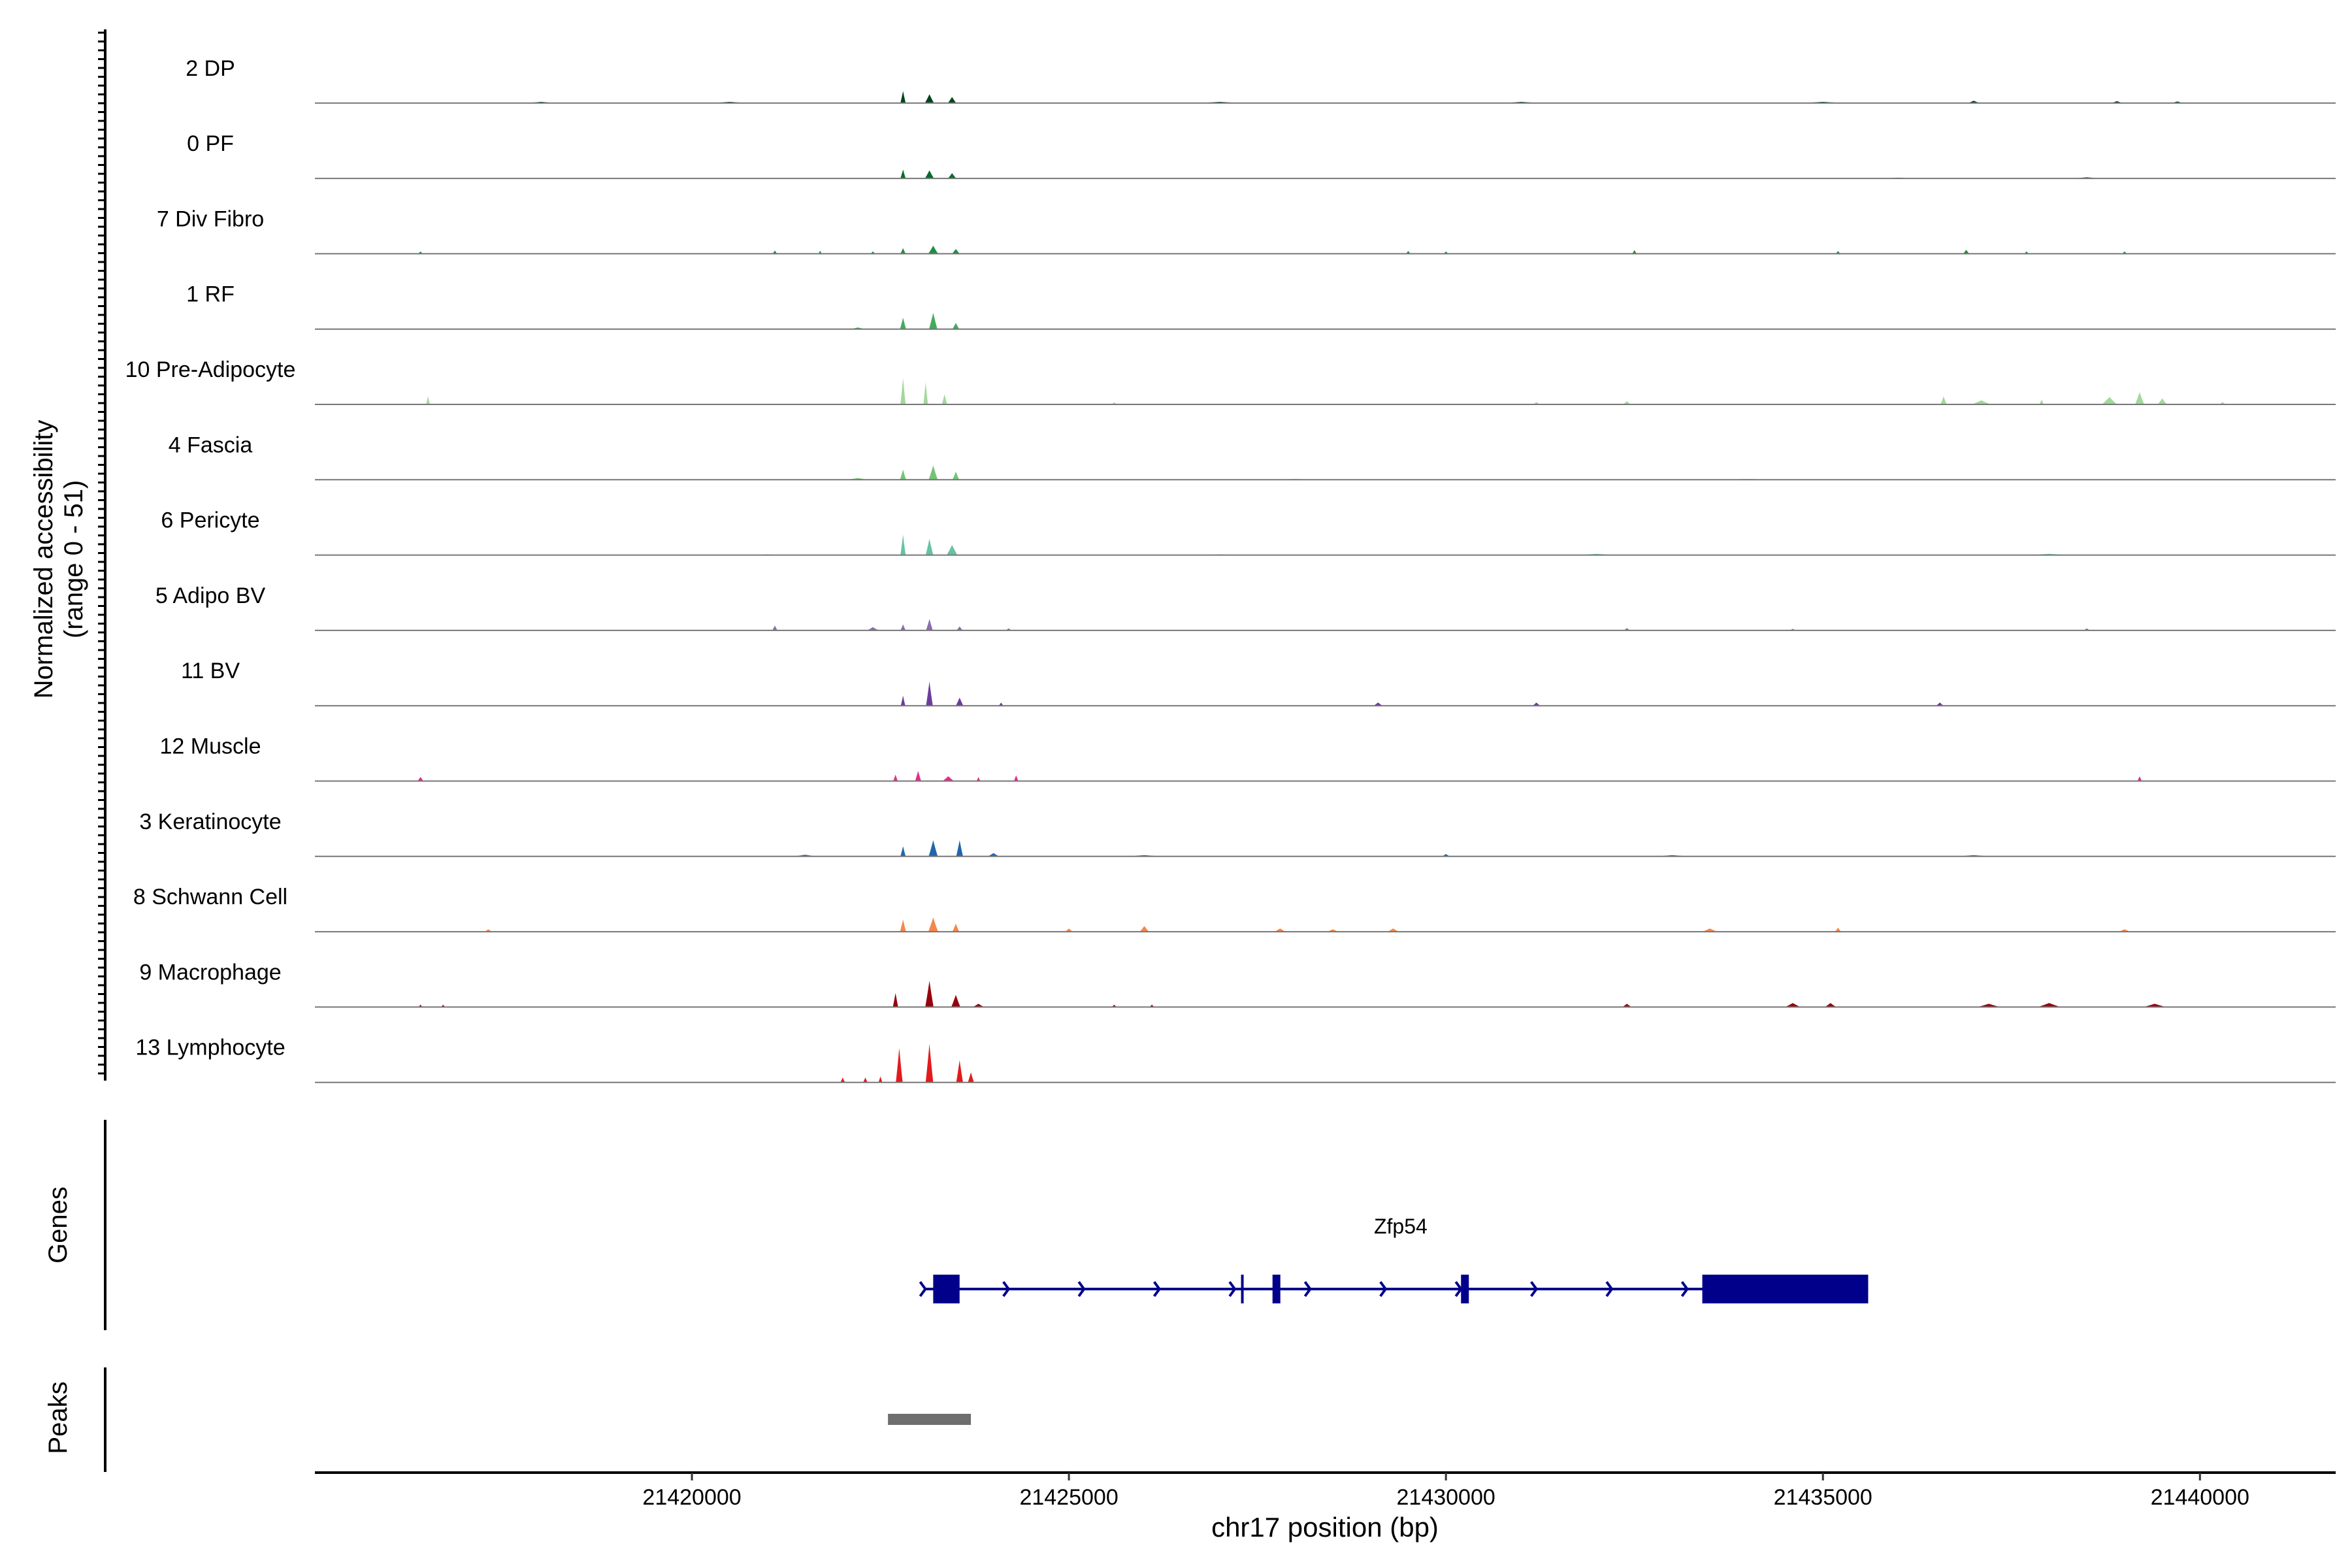 The width and height of the screenshot is (2352, 1568). I want to click on track-label: 1 RF, so click(210, 294).